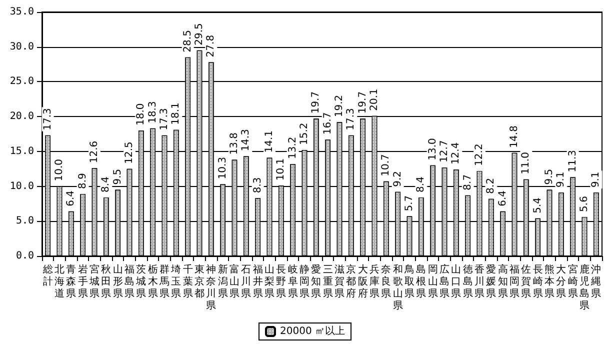 The width and height of the screenshot is (610, 344). What do you see at coordinates (47, 276) in the screenshot?
I see `x-tick-label: 総計` at bounding box center [47, 276].